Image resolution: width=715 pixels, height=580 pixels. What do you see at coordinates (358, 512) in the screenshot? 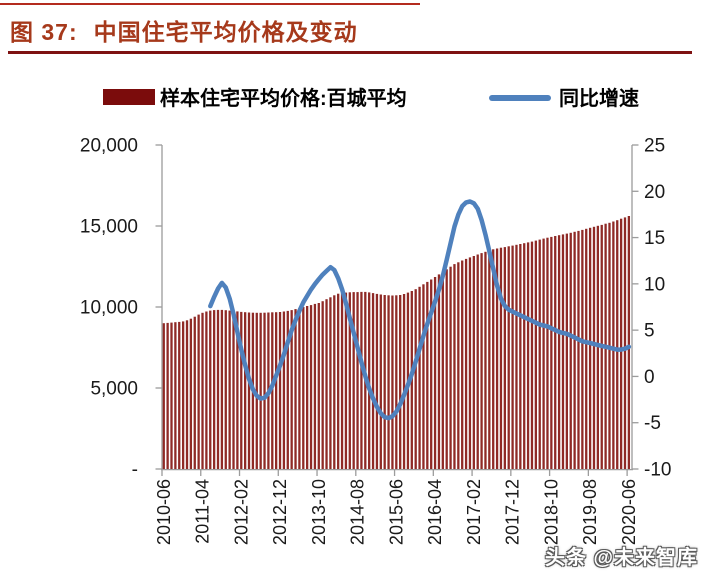
I see `svg-text: 2014-08` at bounding box center [358, 512].